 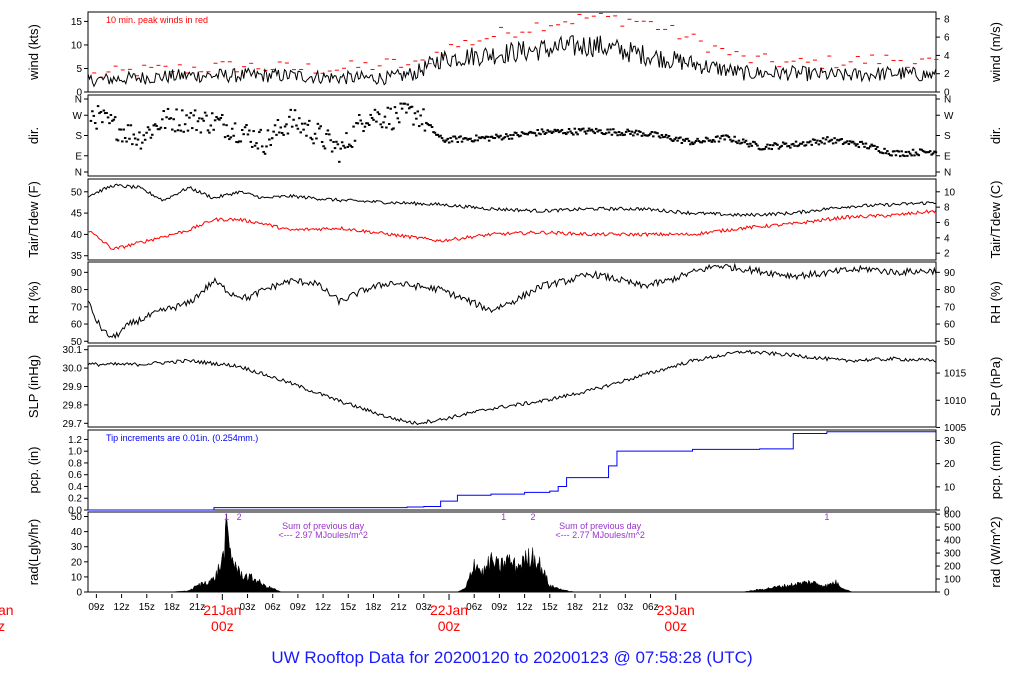 I want to click on right-tick-label-dir: E, so click(x=947, y=156).